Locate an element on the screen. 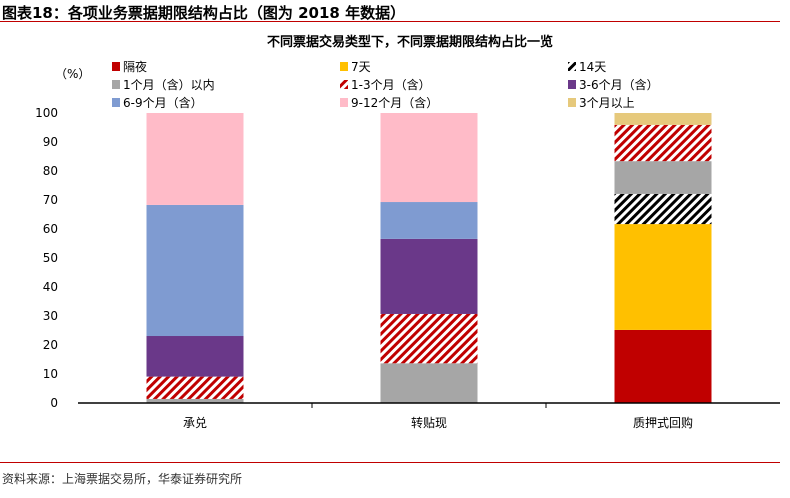 This screenshot has height=498, width=790. x-tick-label: 承兑 is located at coordinates (195, 423).